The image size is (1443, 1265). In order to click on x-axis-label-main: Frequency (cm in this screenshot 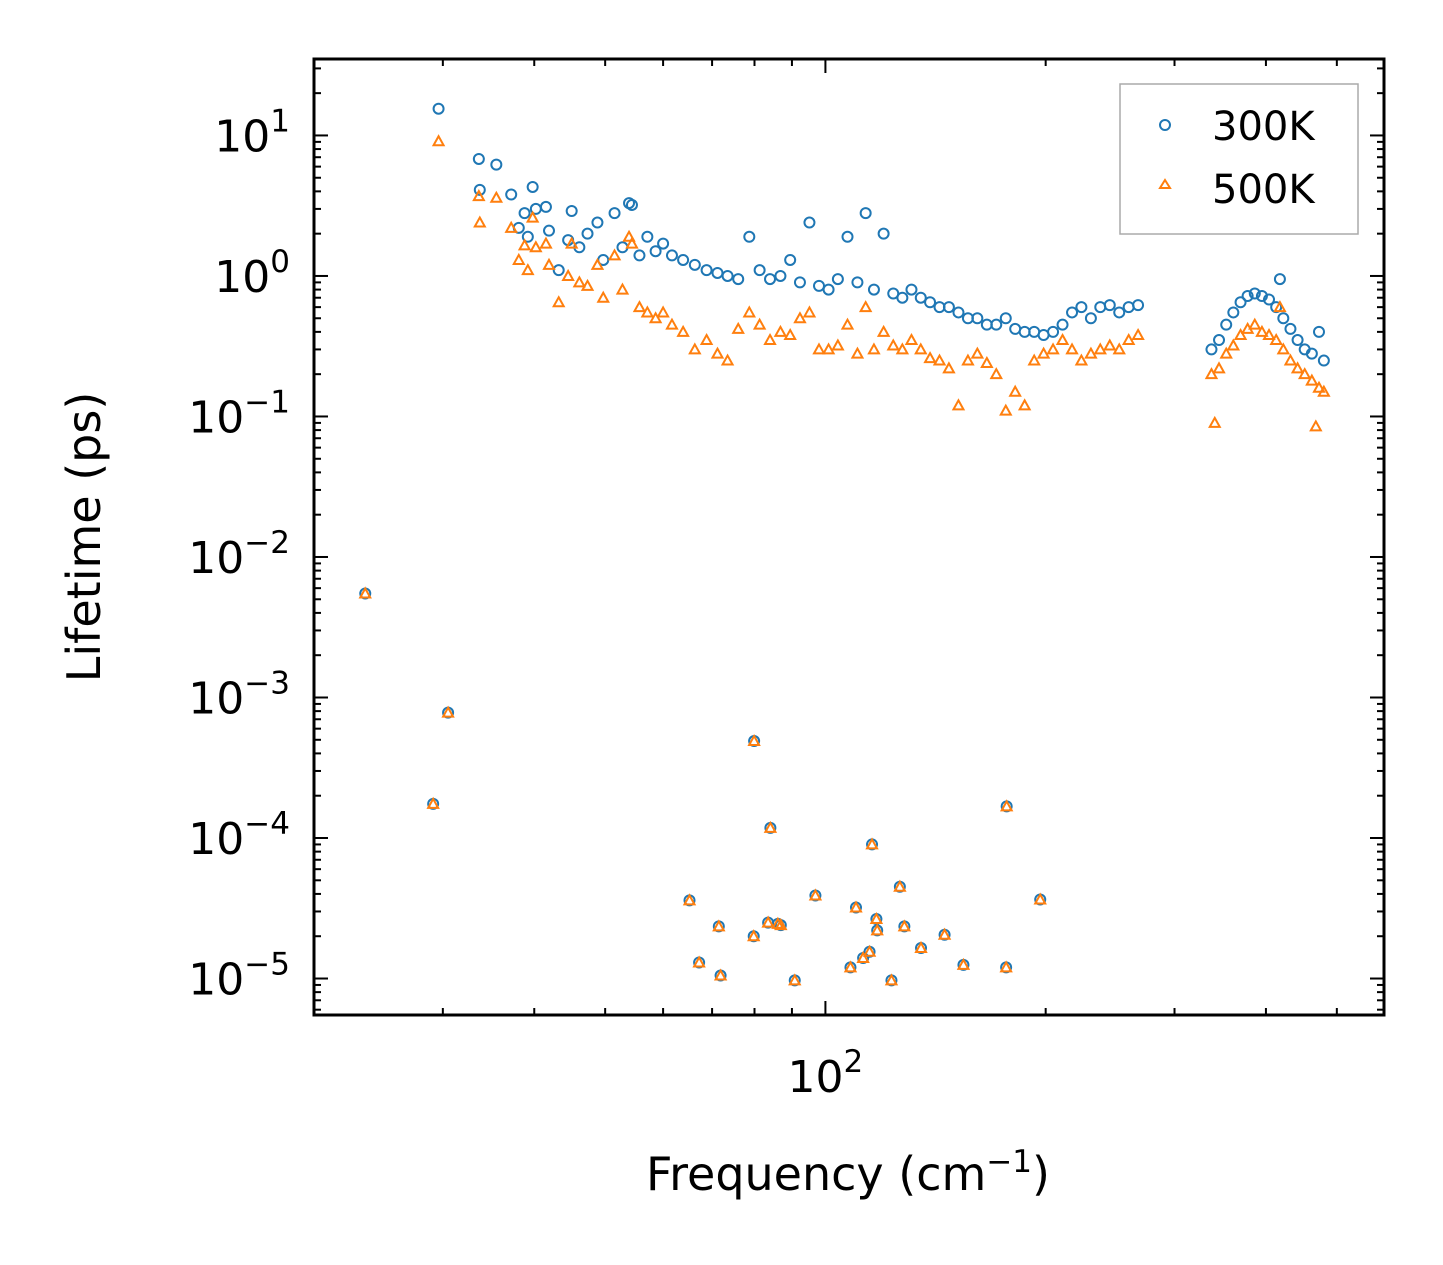, I will do `click(816, 1174)`.